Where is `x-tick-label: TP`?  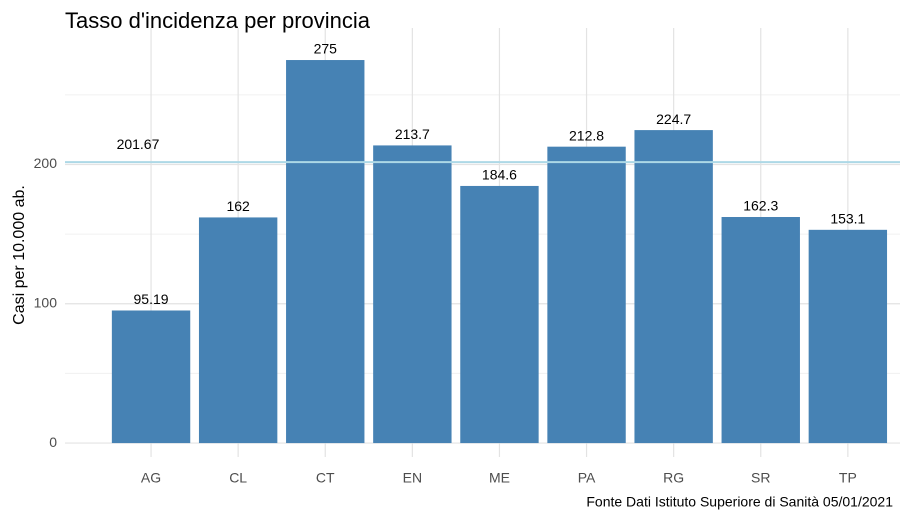 x-tick-label: TP is located at coordinates (848, 478).